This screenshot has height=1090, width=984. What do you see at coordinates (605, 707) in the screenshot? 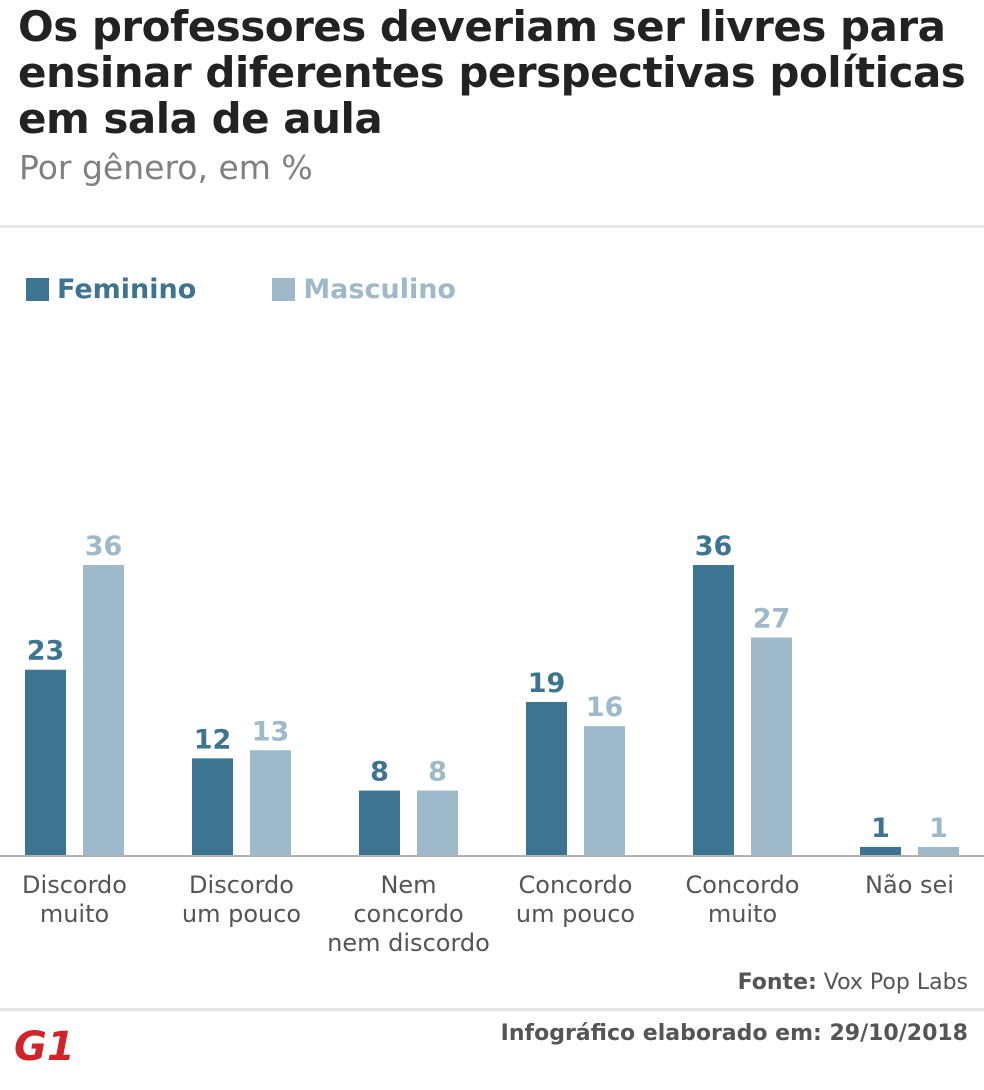
I see `data-label-masculino-3: 16` at bounding box center [605, 707].